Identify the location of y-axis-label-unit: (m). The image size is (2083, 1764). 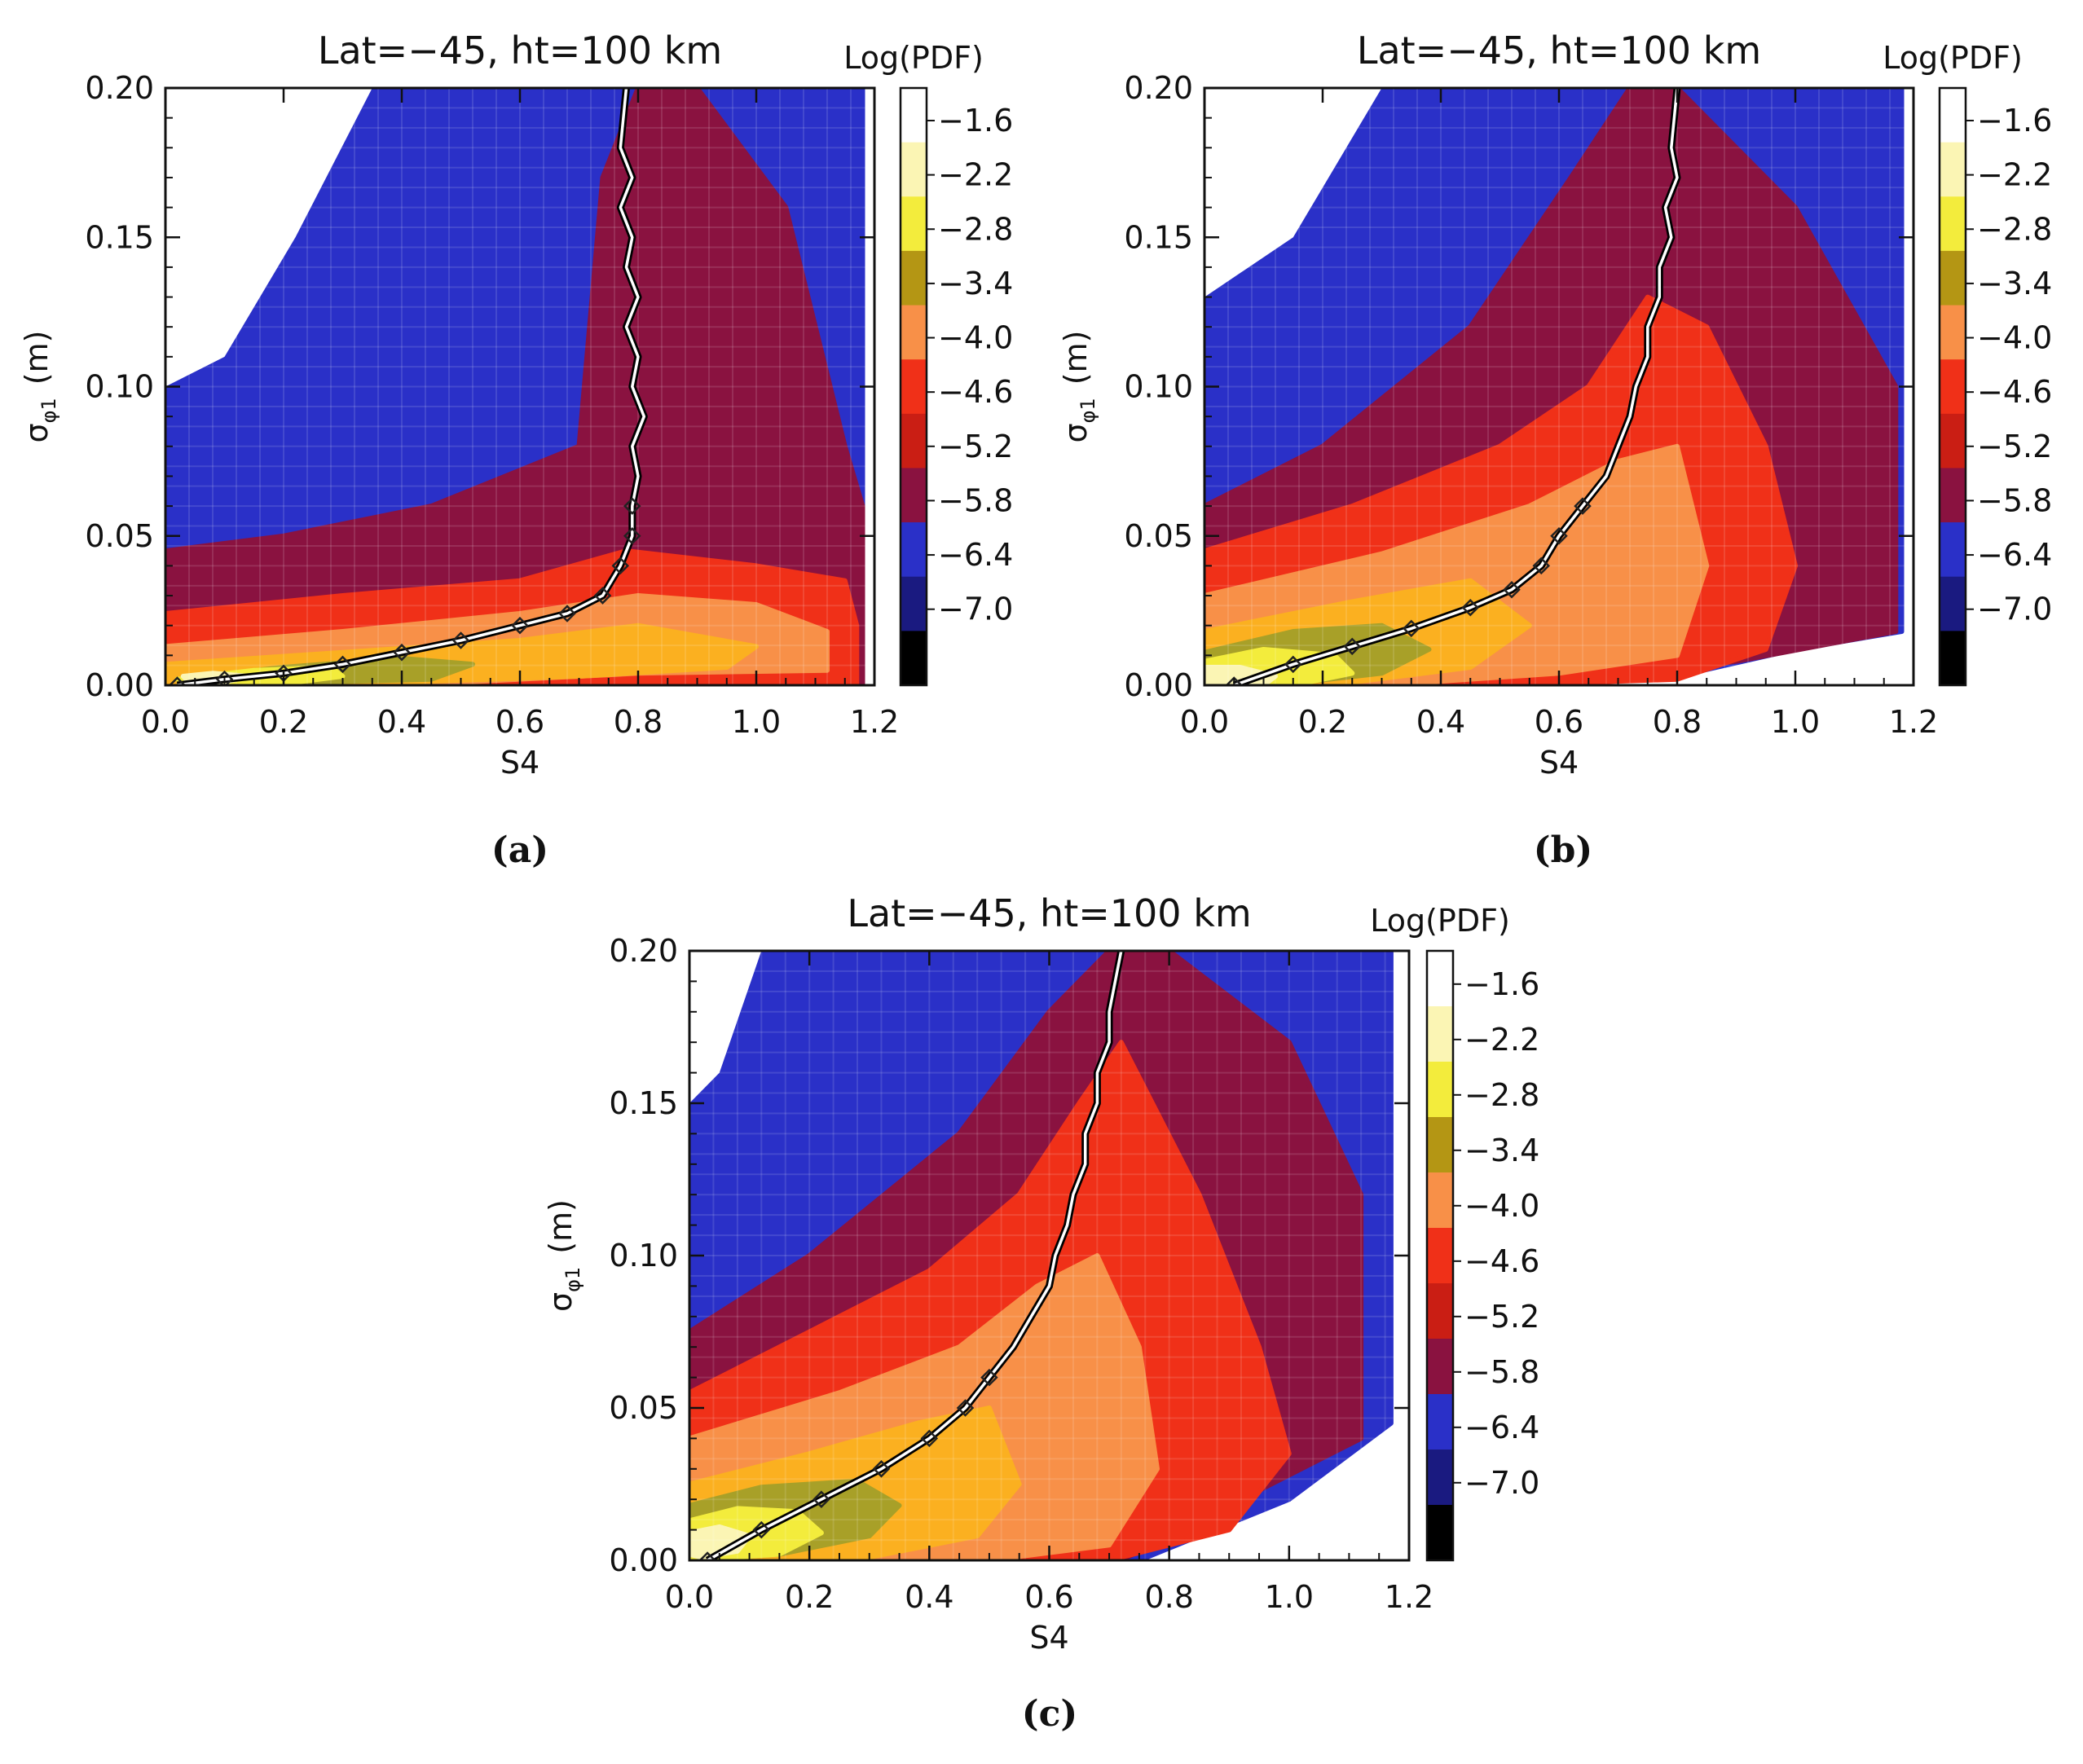
(1076, 358).